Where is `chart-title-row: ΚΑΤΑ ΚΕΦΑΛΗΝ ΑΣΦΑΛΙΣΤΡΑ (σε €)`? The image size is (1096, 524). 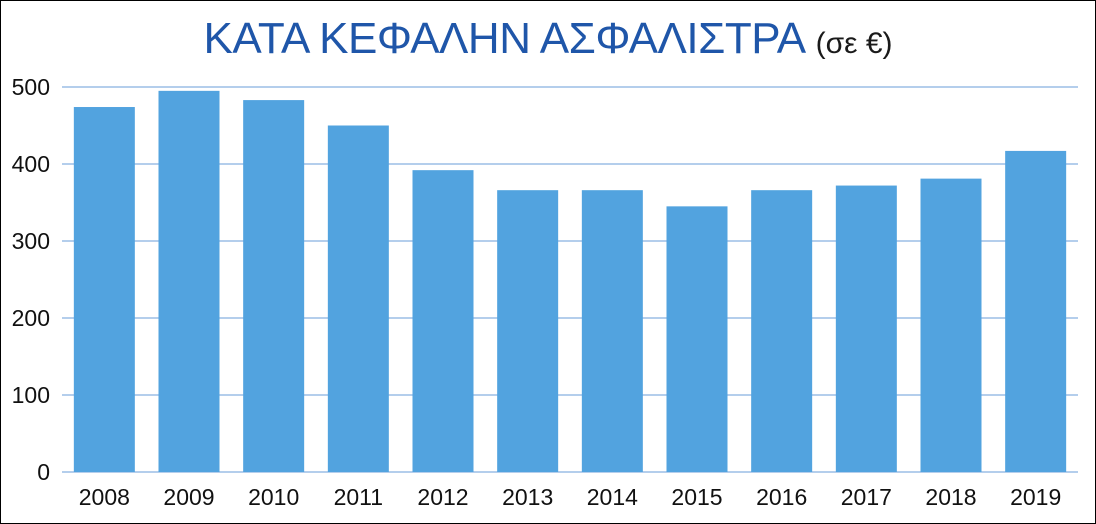
chart-title-row: ΚΑΤΑ ΚΕΦΑΛΗΝ ΑΣΦΑΛΙΣΤΡΑ (σε €) is located at coordinates (548, 39).